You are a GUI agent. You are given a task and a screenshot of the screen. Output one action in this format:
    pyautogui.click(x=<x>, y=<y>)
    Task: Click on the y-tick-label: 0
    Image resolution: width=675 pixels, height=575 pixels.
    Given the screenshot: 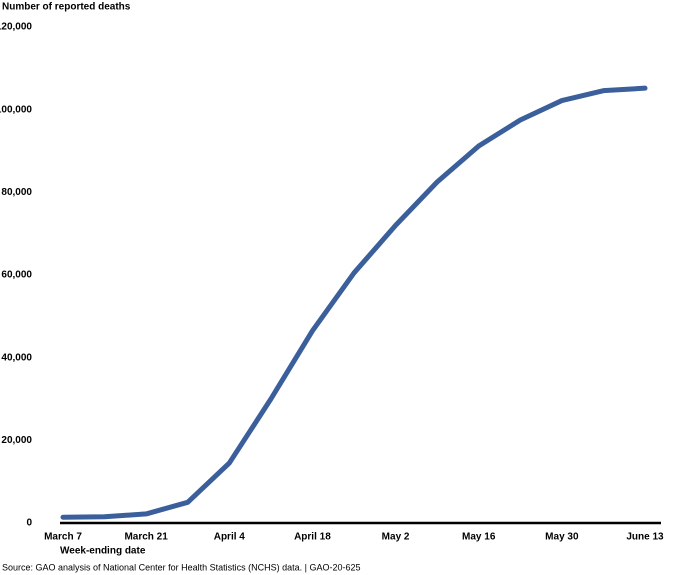 What is the action you would take?
    pyautogui.click(x=29, y=523)
    